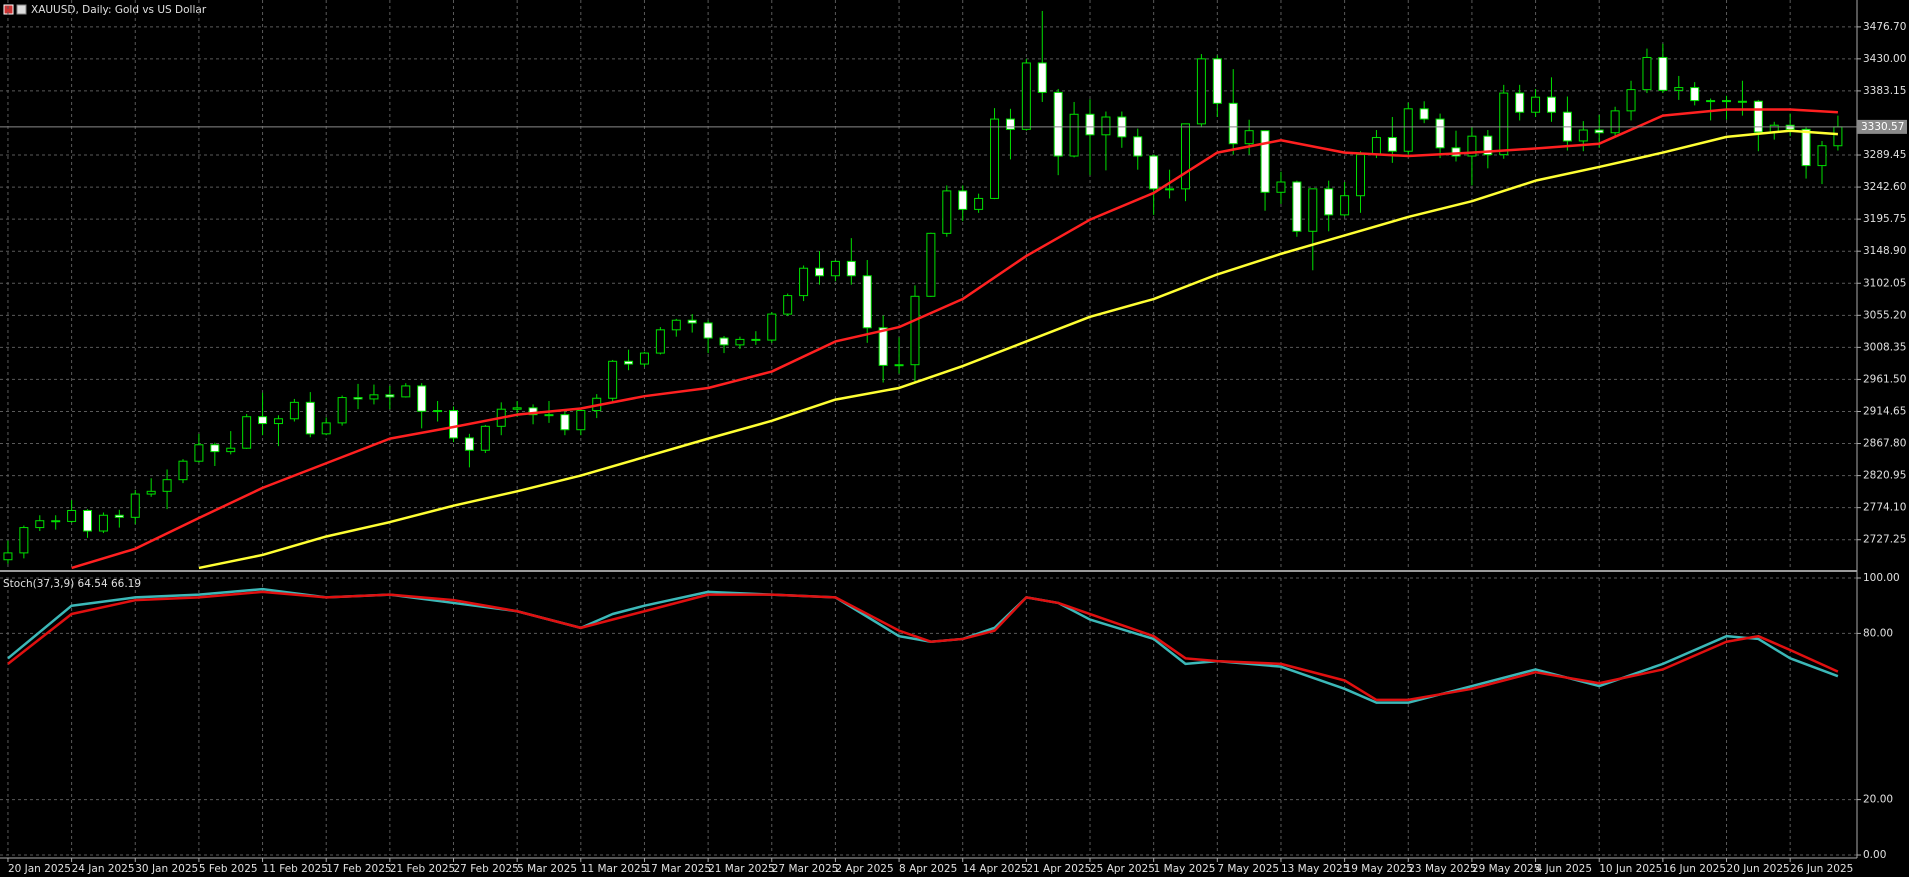 Image resolution: width=1909 pixels, height=877 pixels. What do you see at coordinates (103, 869) in the screenshot?
I see `x-tick-label: 24 Jan 2025` at bounding box center [103, 869].